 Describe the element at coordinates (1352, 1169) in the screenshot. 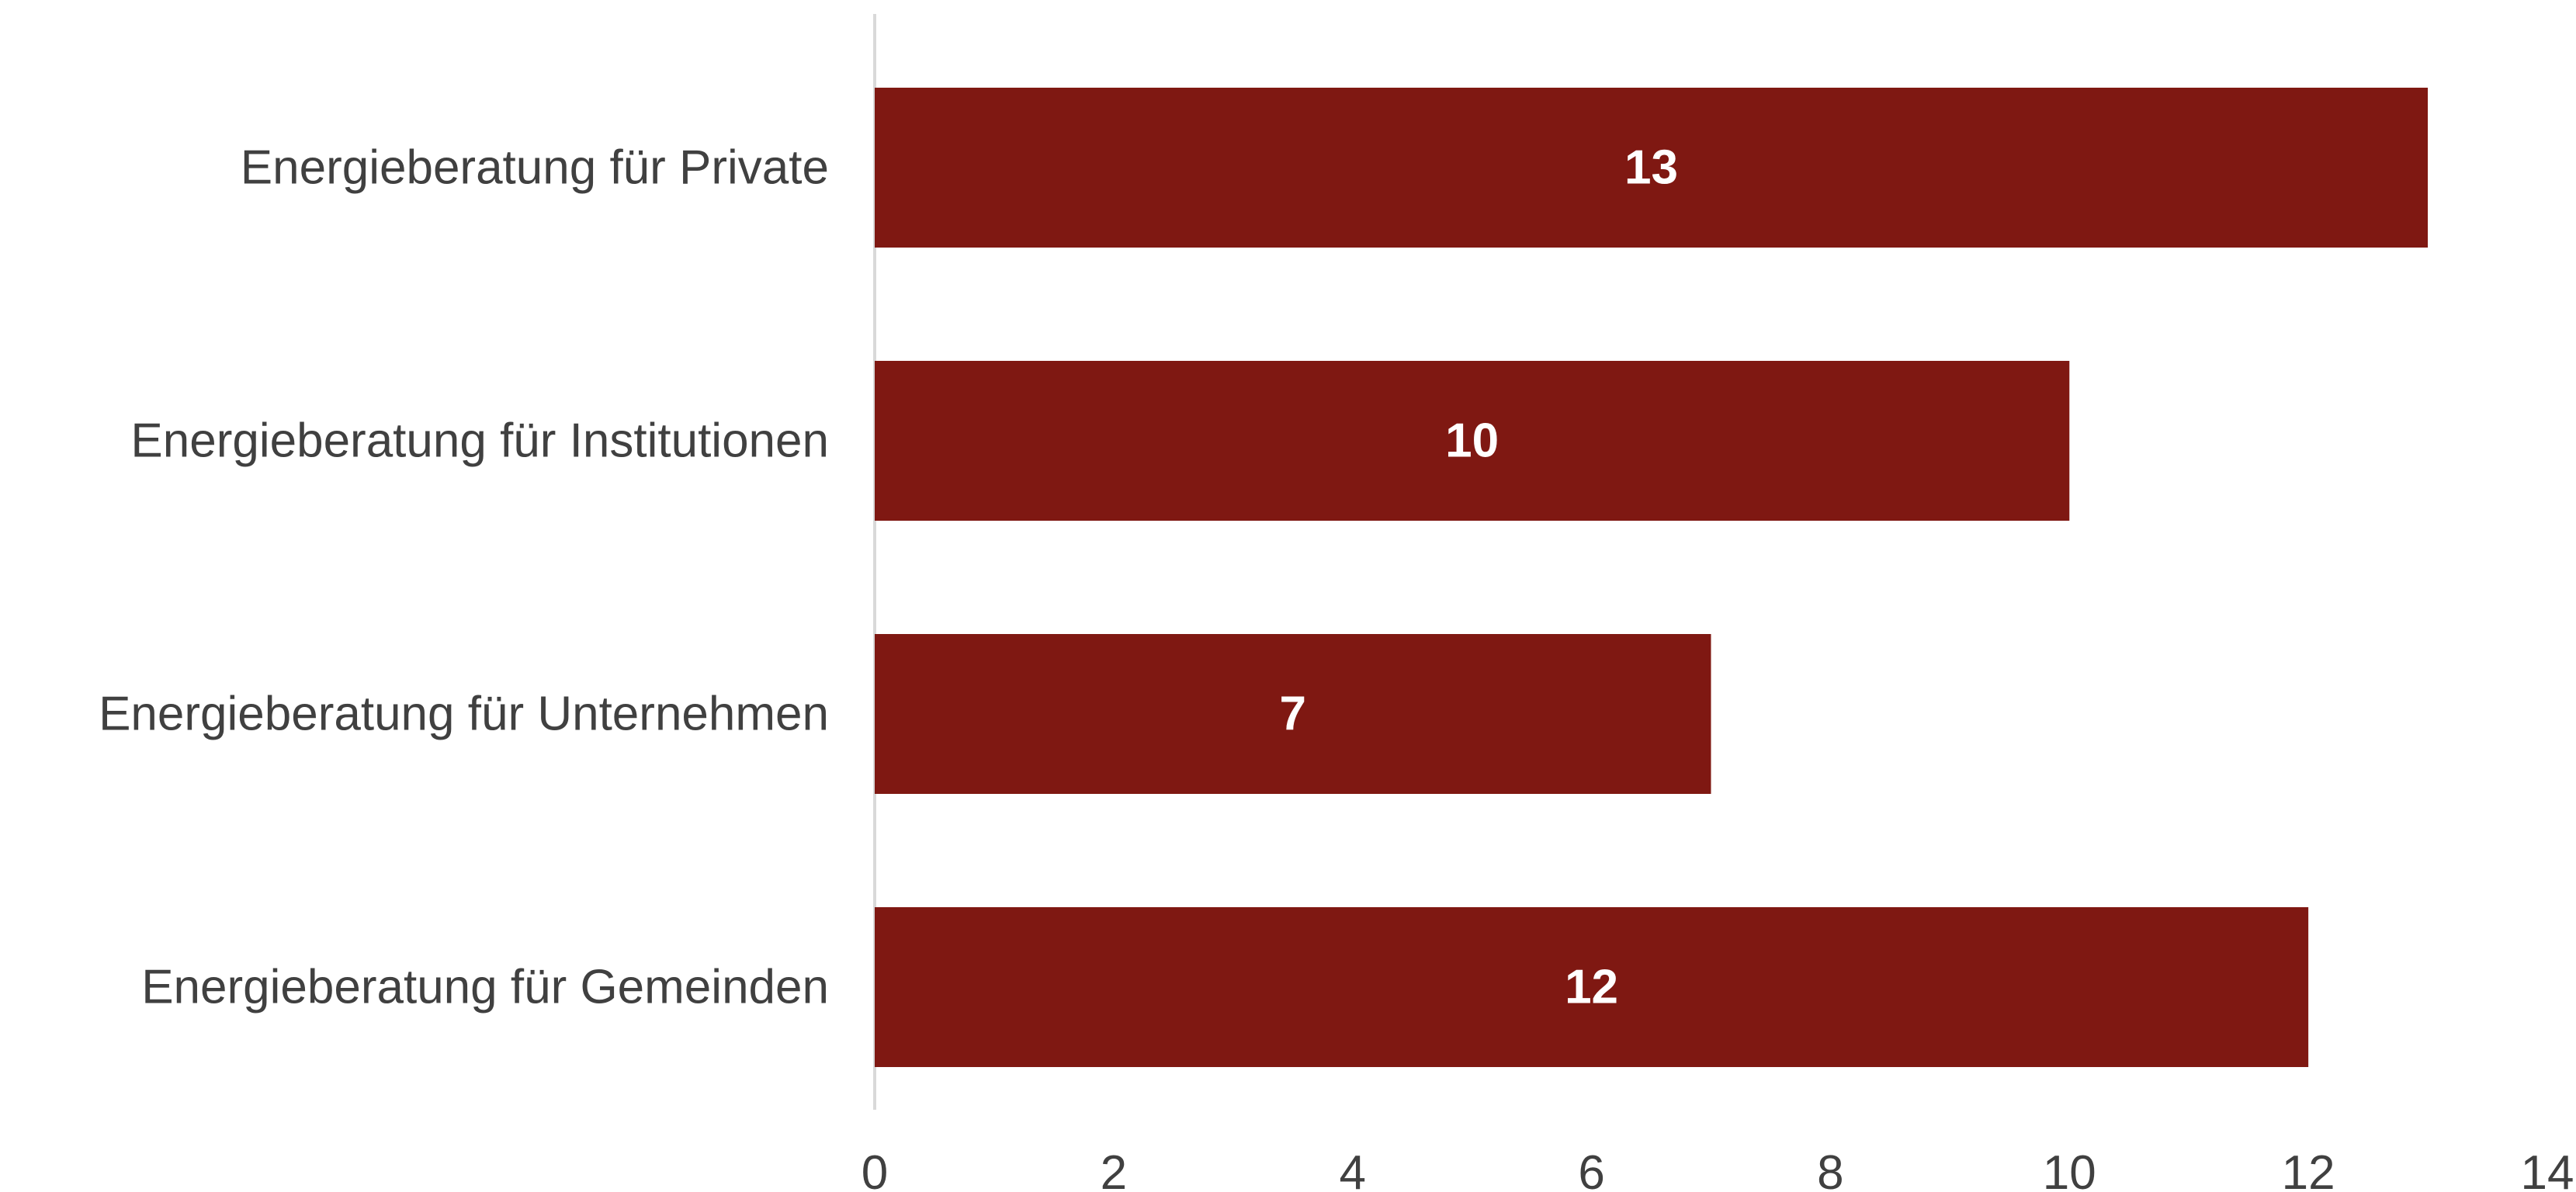

I see `x-tick-label: 4` at that location.